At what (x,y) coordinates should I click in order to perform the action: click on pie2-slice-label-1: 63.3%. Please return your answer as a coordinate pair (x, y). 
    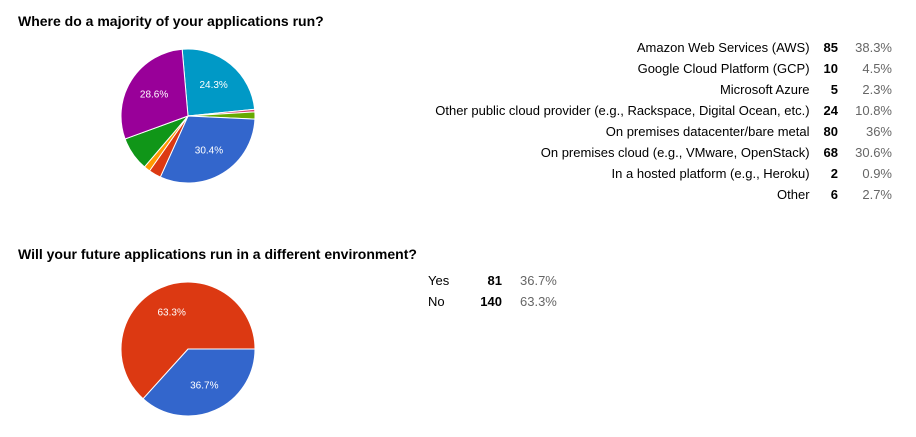
    Looking at the image, I should click on (172, 312).